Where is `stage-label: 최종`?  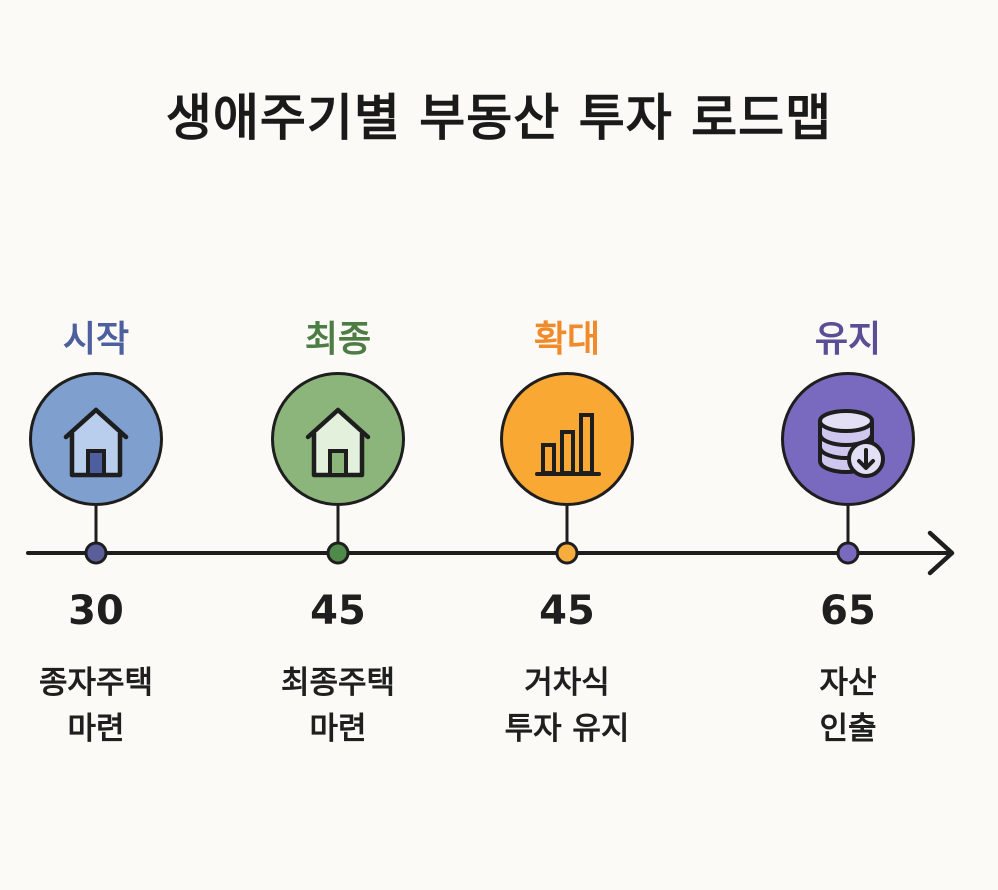 stage-label: 최종 is located at coordinates (338, 339).